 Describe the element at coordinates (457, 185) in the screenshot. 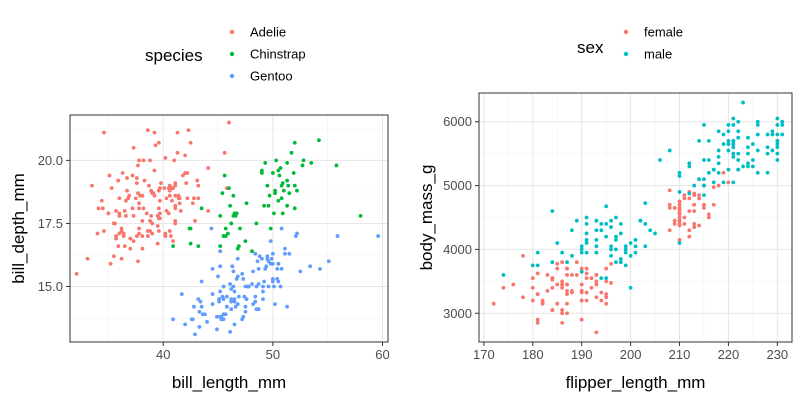

I see `y-tick-label: 5000` at that location.